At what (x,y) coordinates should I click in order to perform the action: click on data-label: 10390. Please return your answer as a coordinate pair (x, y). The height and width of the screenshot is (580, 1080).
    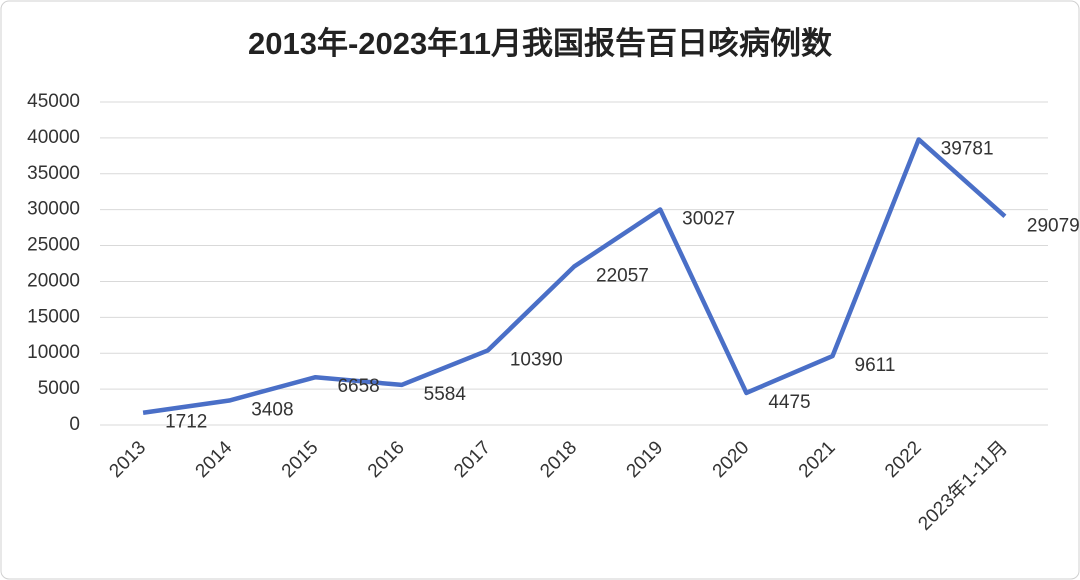
    Looking at the image, I should click on (536, 359).